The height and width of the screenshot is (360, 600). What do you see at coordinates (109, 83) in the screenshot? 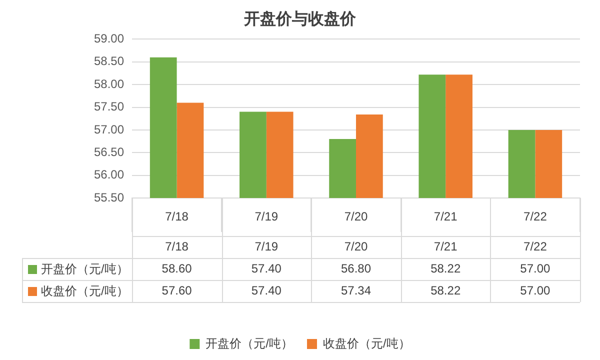
I see `y-tick-label: 58.00` at bounding box center [109, 83].